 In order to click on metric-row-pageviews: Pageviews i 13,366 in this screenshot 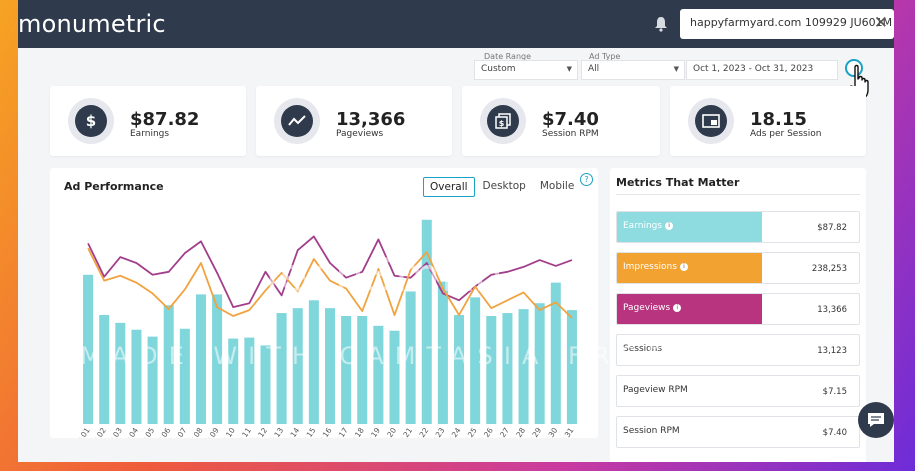, I will do `click(738, 309)`.